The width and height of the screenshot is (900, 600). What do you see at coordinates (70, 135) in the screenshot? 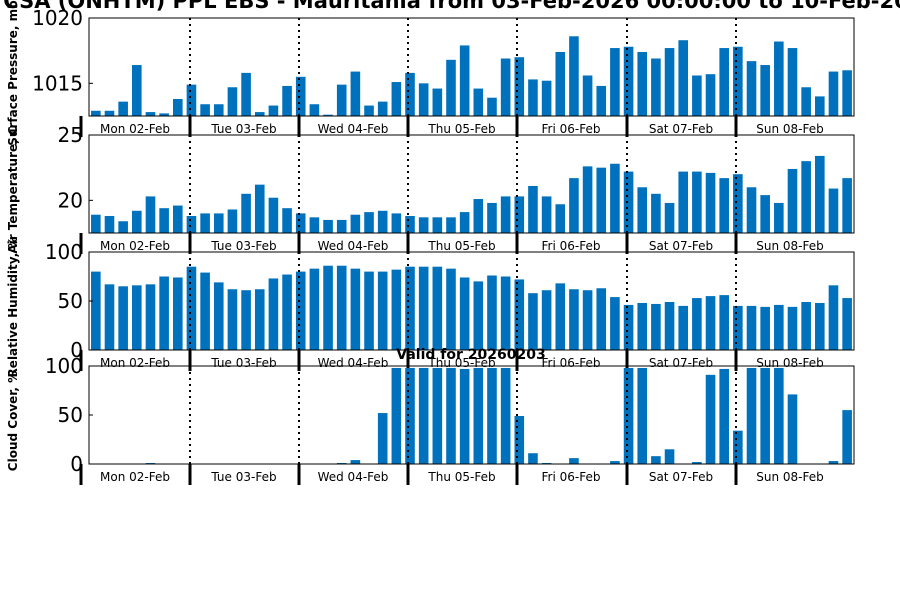
I see `y-tick-label: 25` at bounding box center [70, 135].